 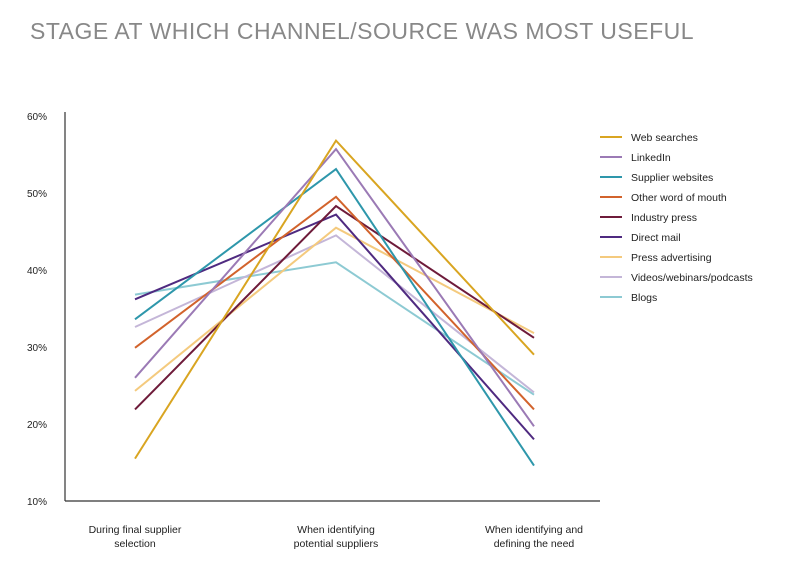 I want to click on legend-label: Blogs, so click(x=644, y=298).